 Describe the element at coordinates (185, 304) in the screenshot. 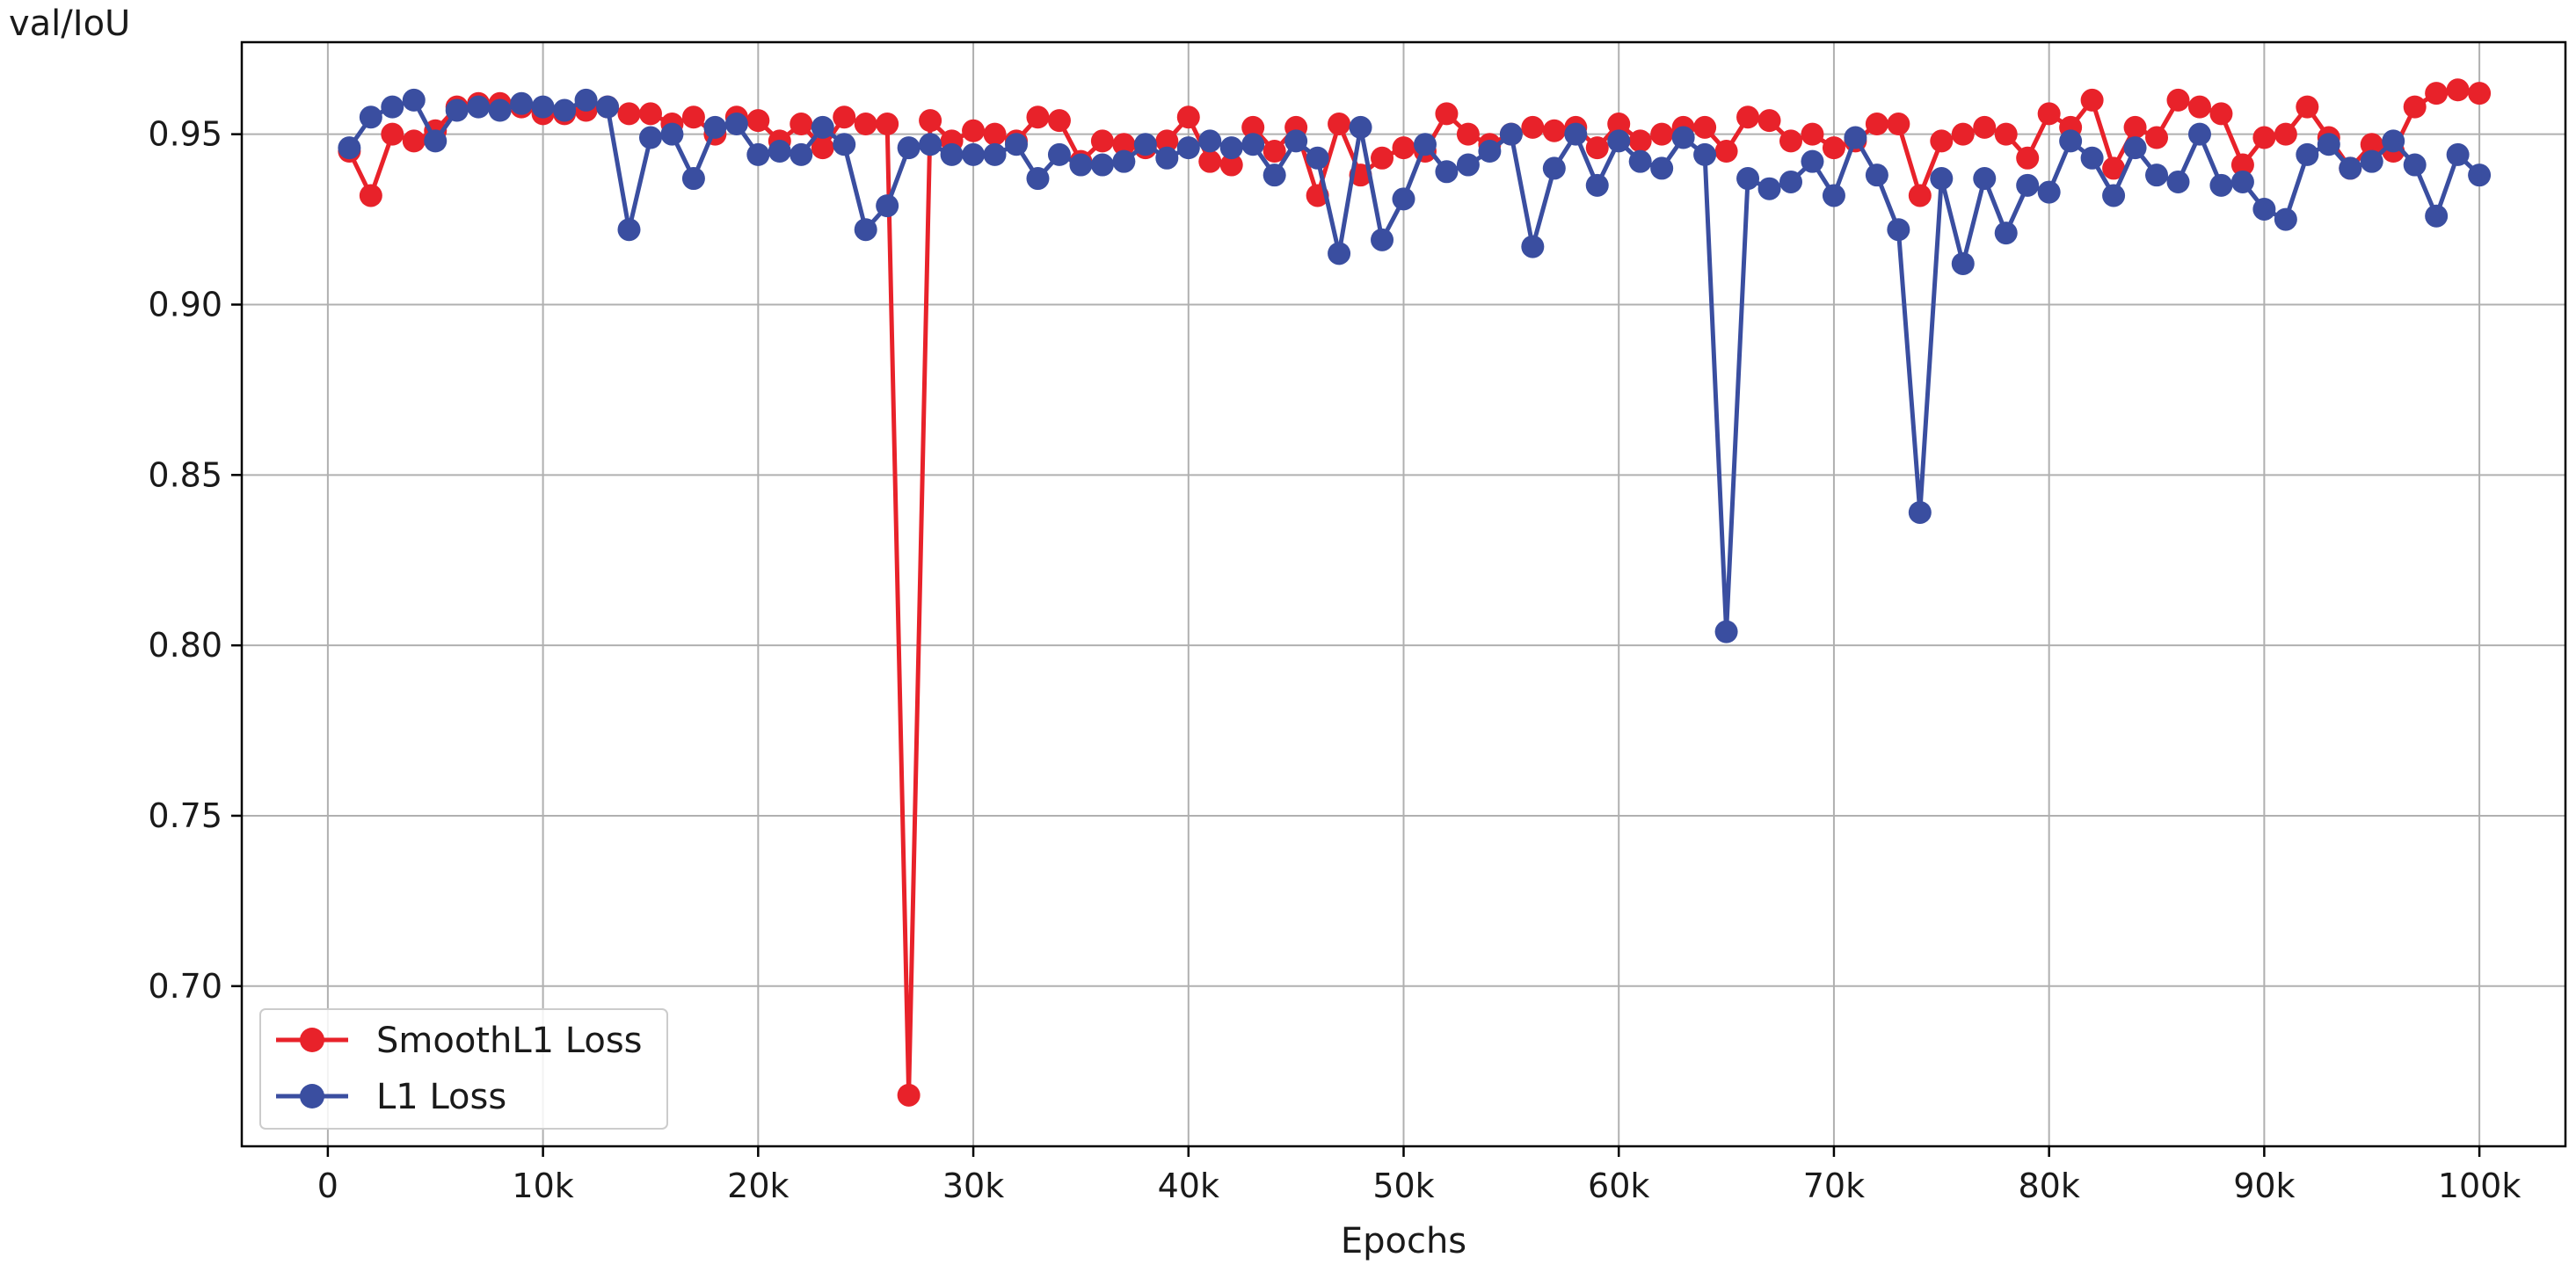

I see `y-tick-label: 0.90` at that location.